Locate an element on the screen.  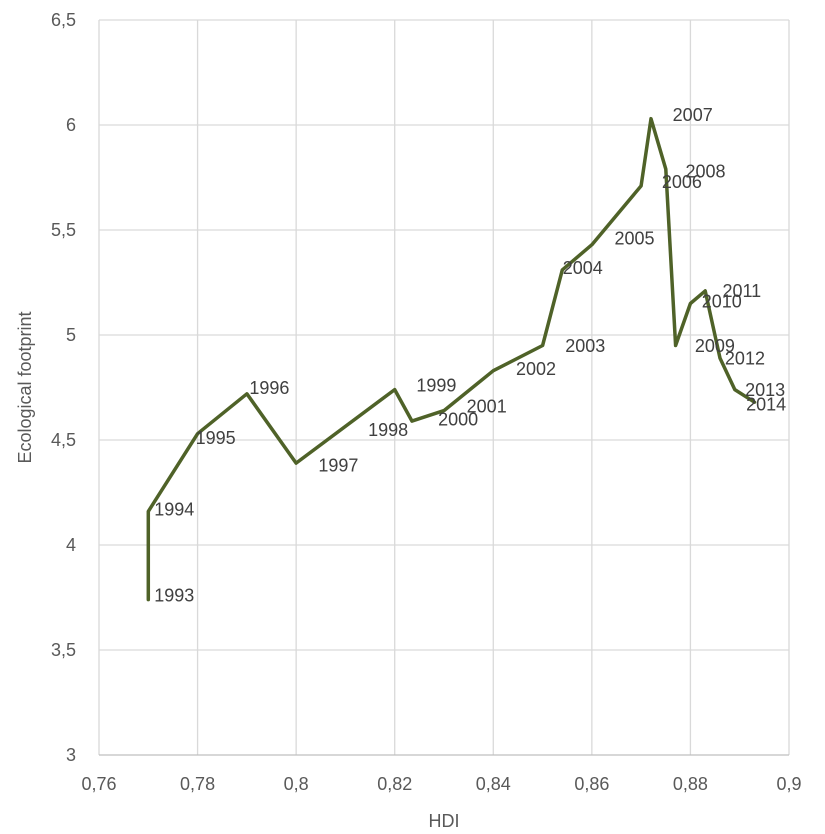
x-tick-label: 0,78 is located at coordinates (197, 784).